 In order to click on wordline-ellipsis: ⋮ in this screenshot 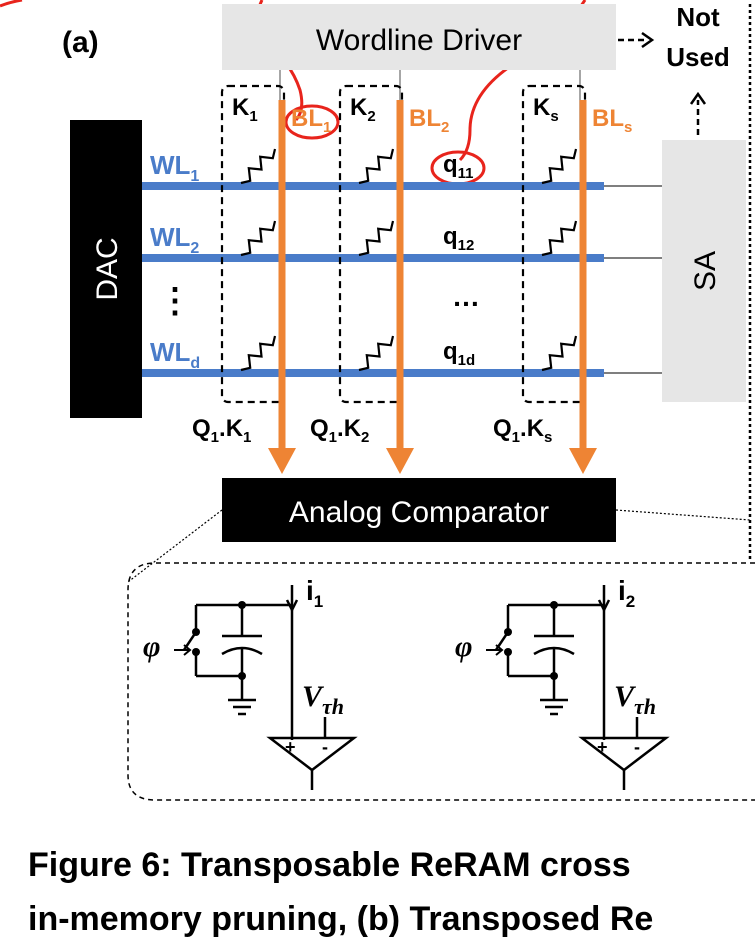, I will do `click(175, 301)`.